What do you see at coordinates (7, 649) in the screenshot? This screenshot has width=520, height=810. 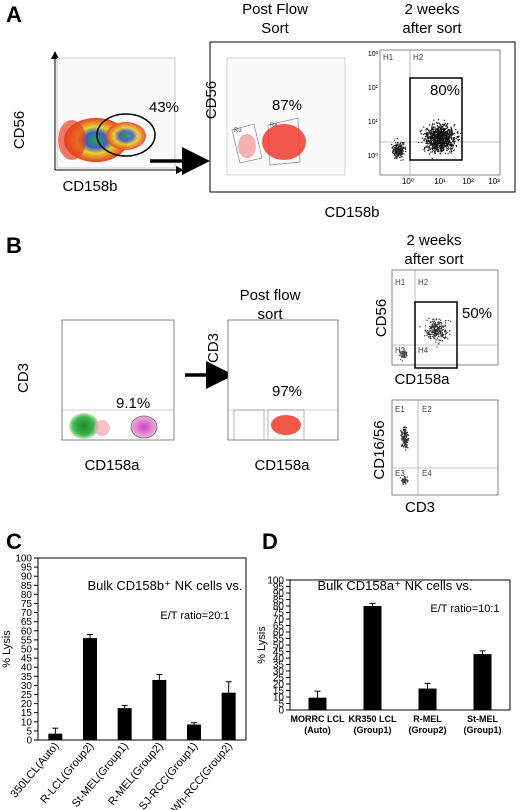 I see `y-axis-label: % Lysis` at bounding box center [7, 649].